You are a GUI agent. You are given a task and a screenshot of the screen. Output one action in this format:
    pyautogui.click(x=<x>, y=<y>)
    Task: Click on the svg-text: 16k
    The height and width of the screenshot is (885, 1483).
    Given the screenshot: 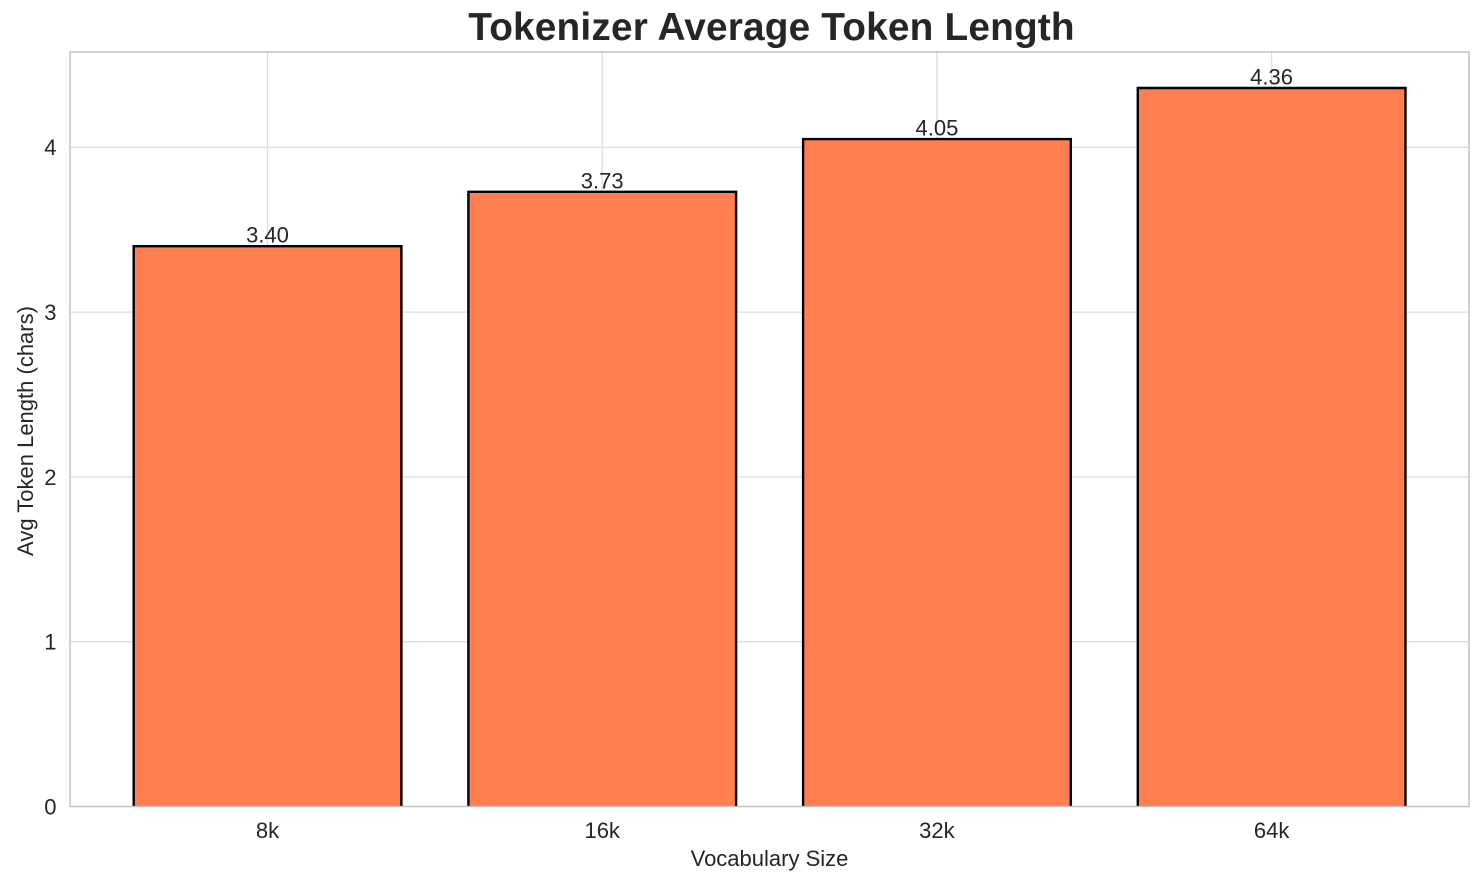 What is the action you would take?
    pyautogui.click(x=602, y=830)
    